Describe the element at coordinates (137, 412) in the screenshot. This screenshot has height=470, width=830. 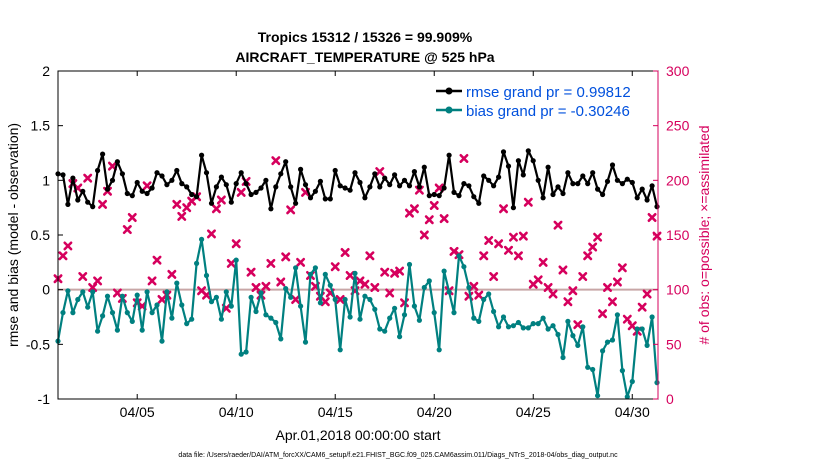
I see `x-tick-label-0: 04/05` at that location.